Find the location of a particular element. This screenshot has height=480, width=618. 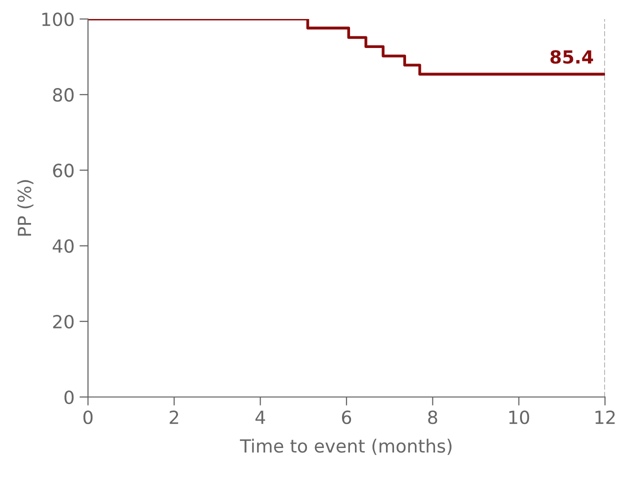

y-tick-label: 60 is located at coordinates (63, 171).